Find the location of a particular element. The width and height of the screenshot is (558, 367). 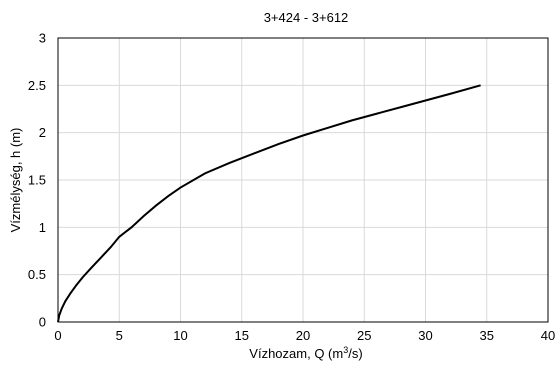

y-tick-label: 0 is located at coordinates (42, 322).